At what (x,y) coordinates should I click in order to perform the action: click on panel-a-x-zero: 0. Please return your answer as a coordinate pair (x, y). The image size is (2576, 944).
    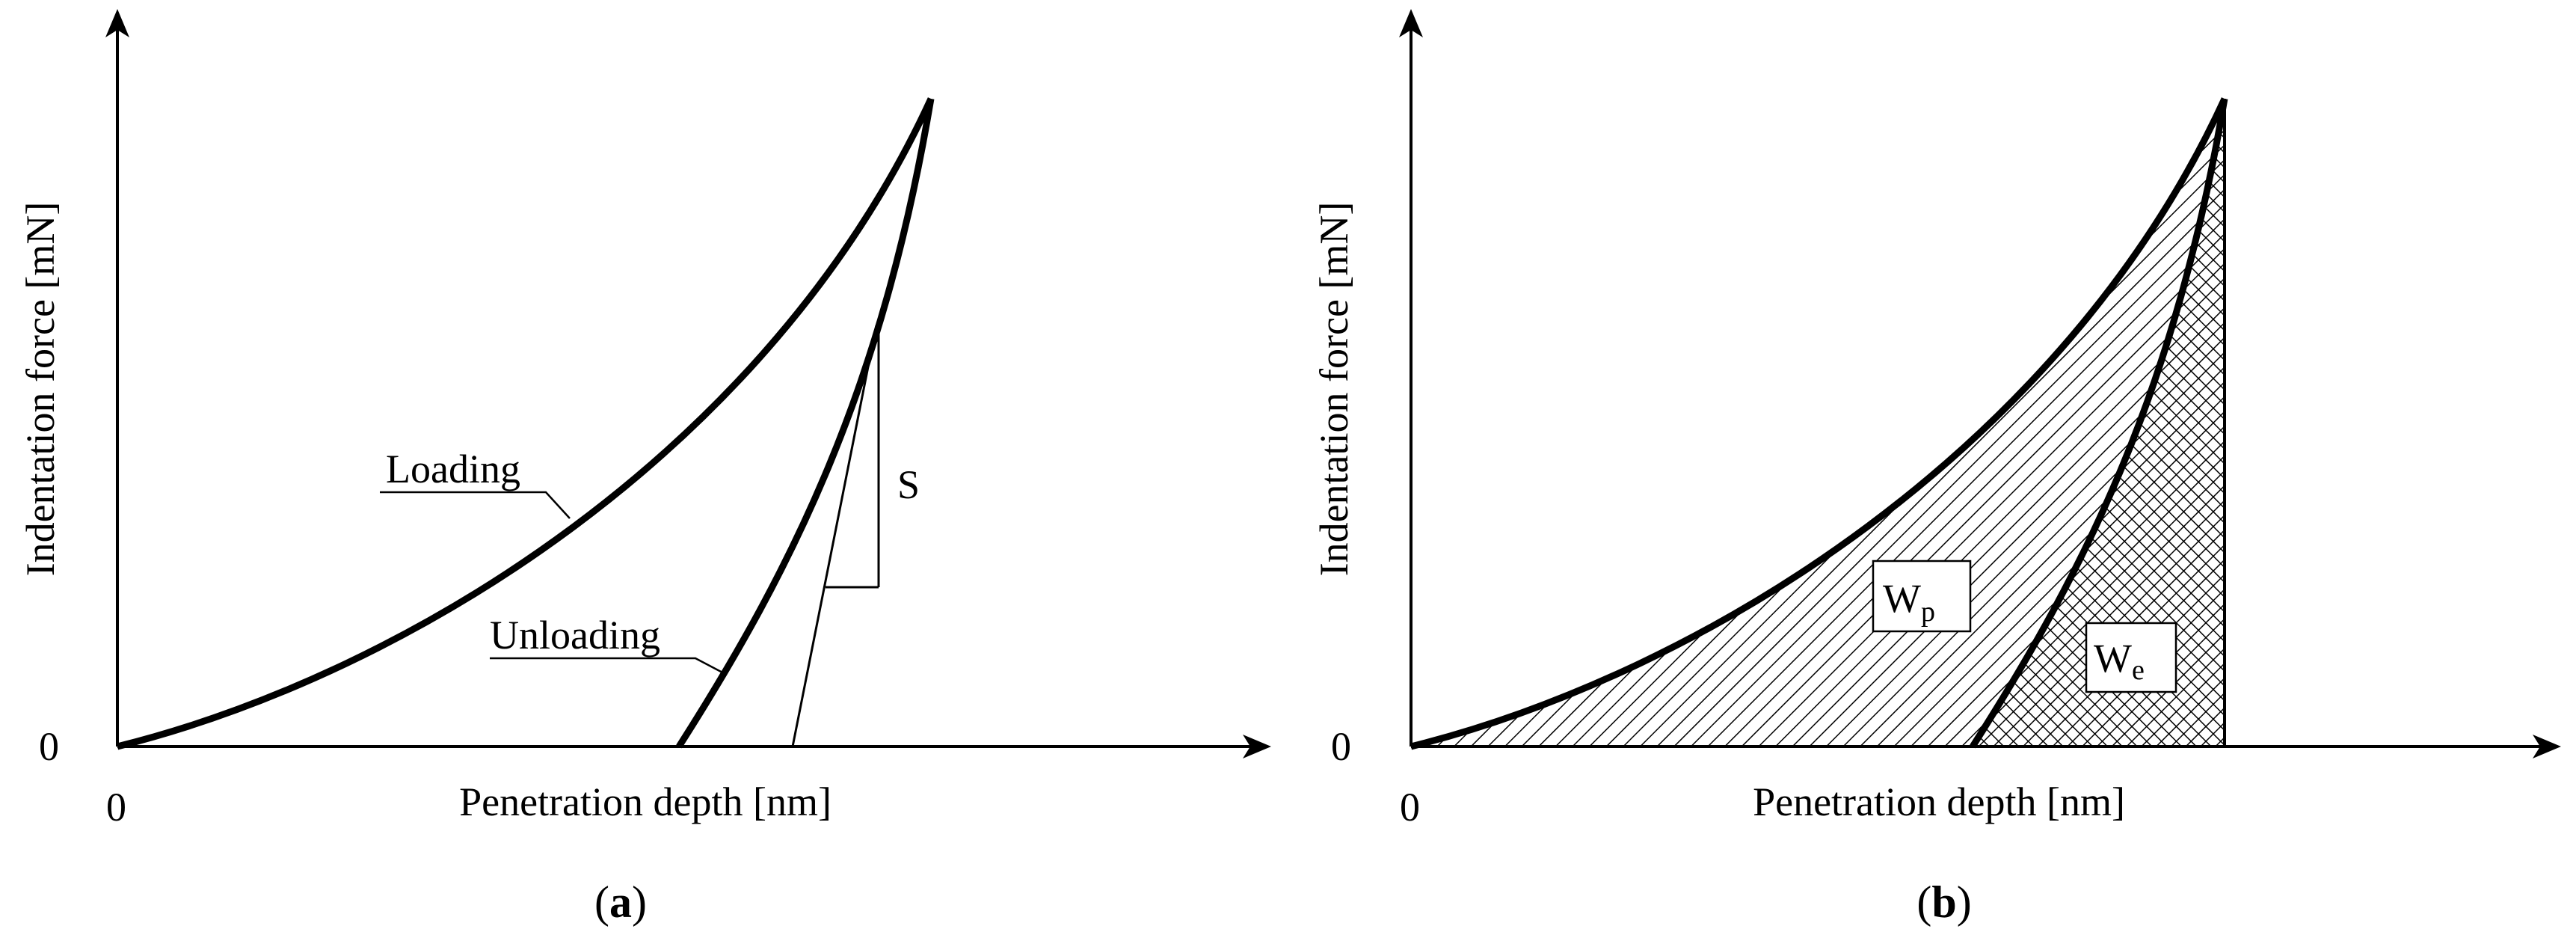
    Looking at the image, I should click on (116, 807).